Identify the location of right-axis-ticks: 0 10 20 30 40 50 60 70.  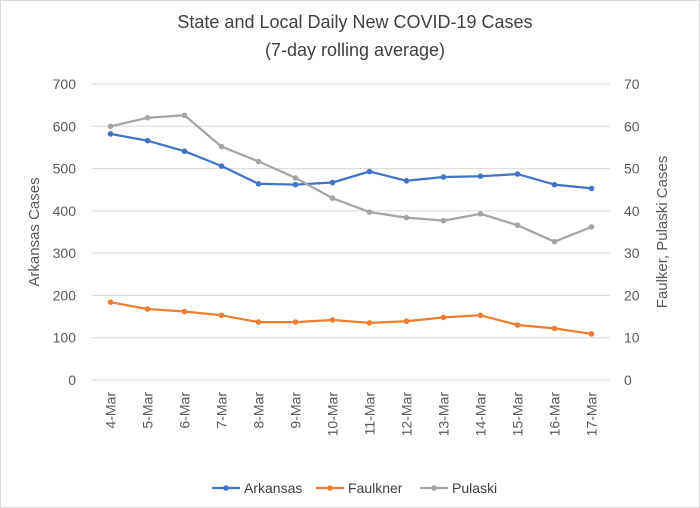
(632, 232).